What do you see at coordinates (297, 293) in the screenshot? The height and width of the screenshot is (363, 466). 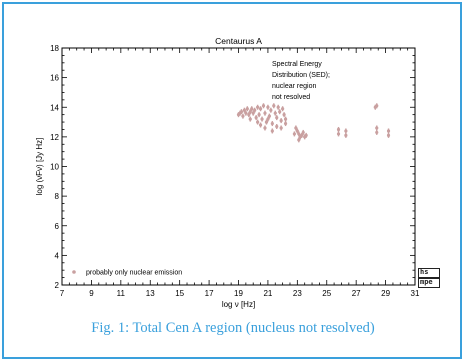 I see `x-tick-label: 23` at bounding box center [297, 293].